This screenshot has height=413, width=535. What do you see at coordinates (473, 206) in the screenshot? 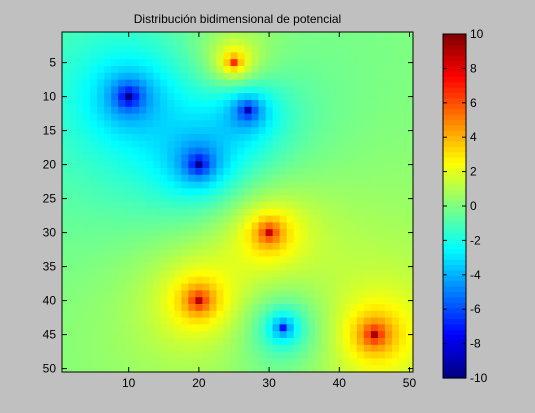
I see `colorbar-tick-label: 0` at bounding box center [473, 206].